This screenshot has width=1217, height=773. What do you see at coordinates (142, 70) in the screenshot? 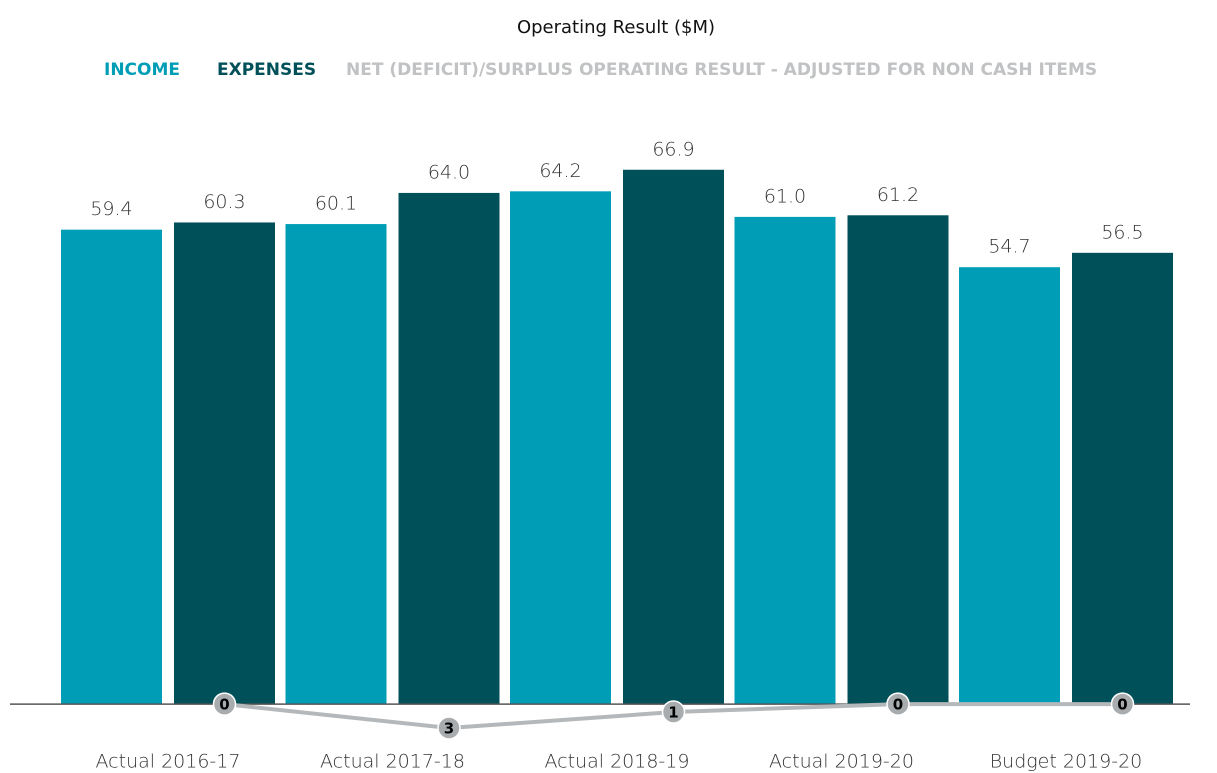
I see `legend-item: INCOME` at bounding box center [142, 70].